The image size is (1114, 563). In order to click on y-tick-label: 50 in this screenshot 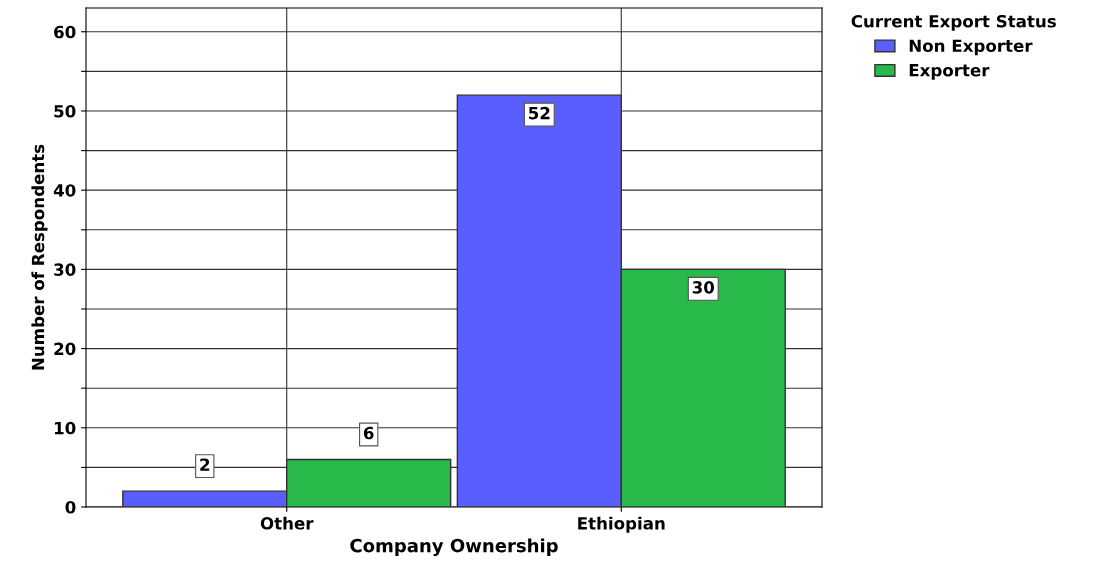, I will do `click(65, 111)`.